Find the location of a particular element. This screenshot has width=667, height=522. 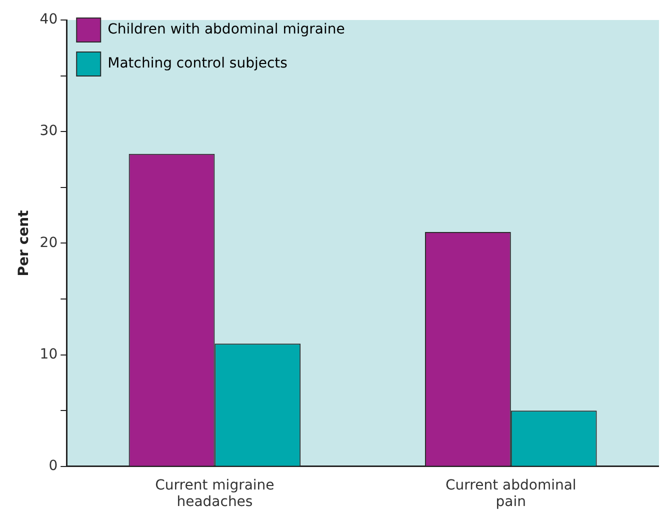

y-tick-label: 30 is located at coordinates (49, 131).